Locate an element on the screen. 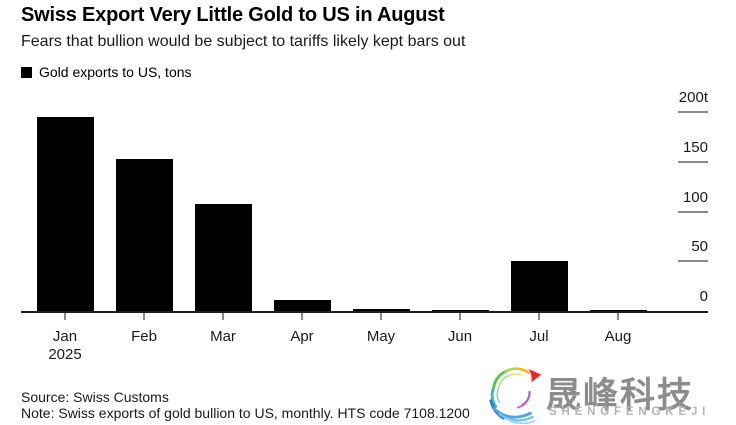  watermark-company-name-en: SHENGFENGKEJI is located at coordinates (630, 412).